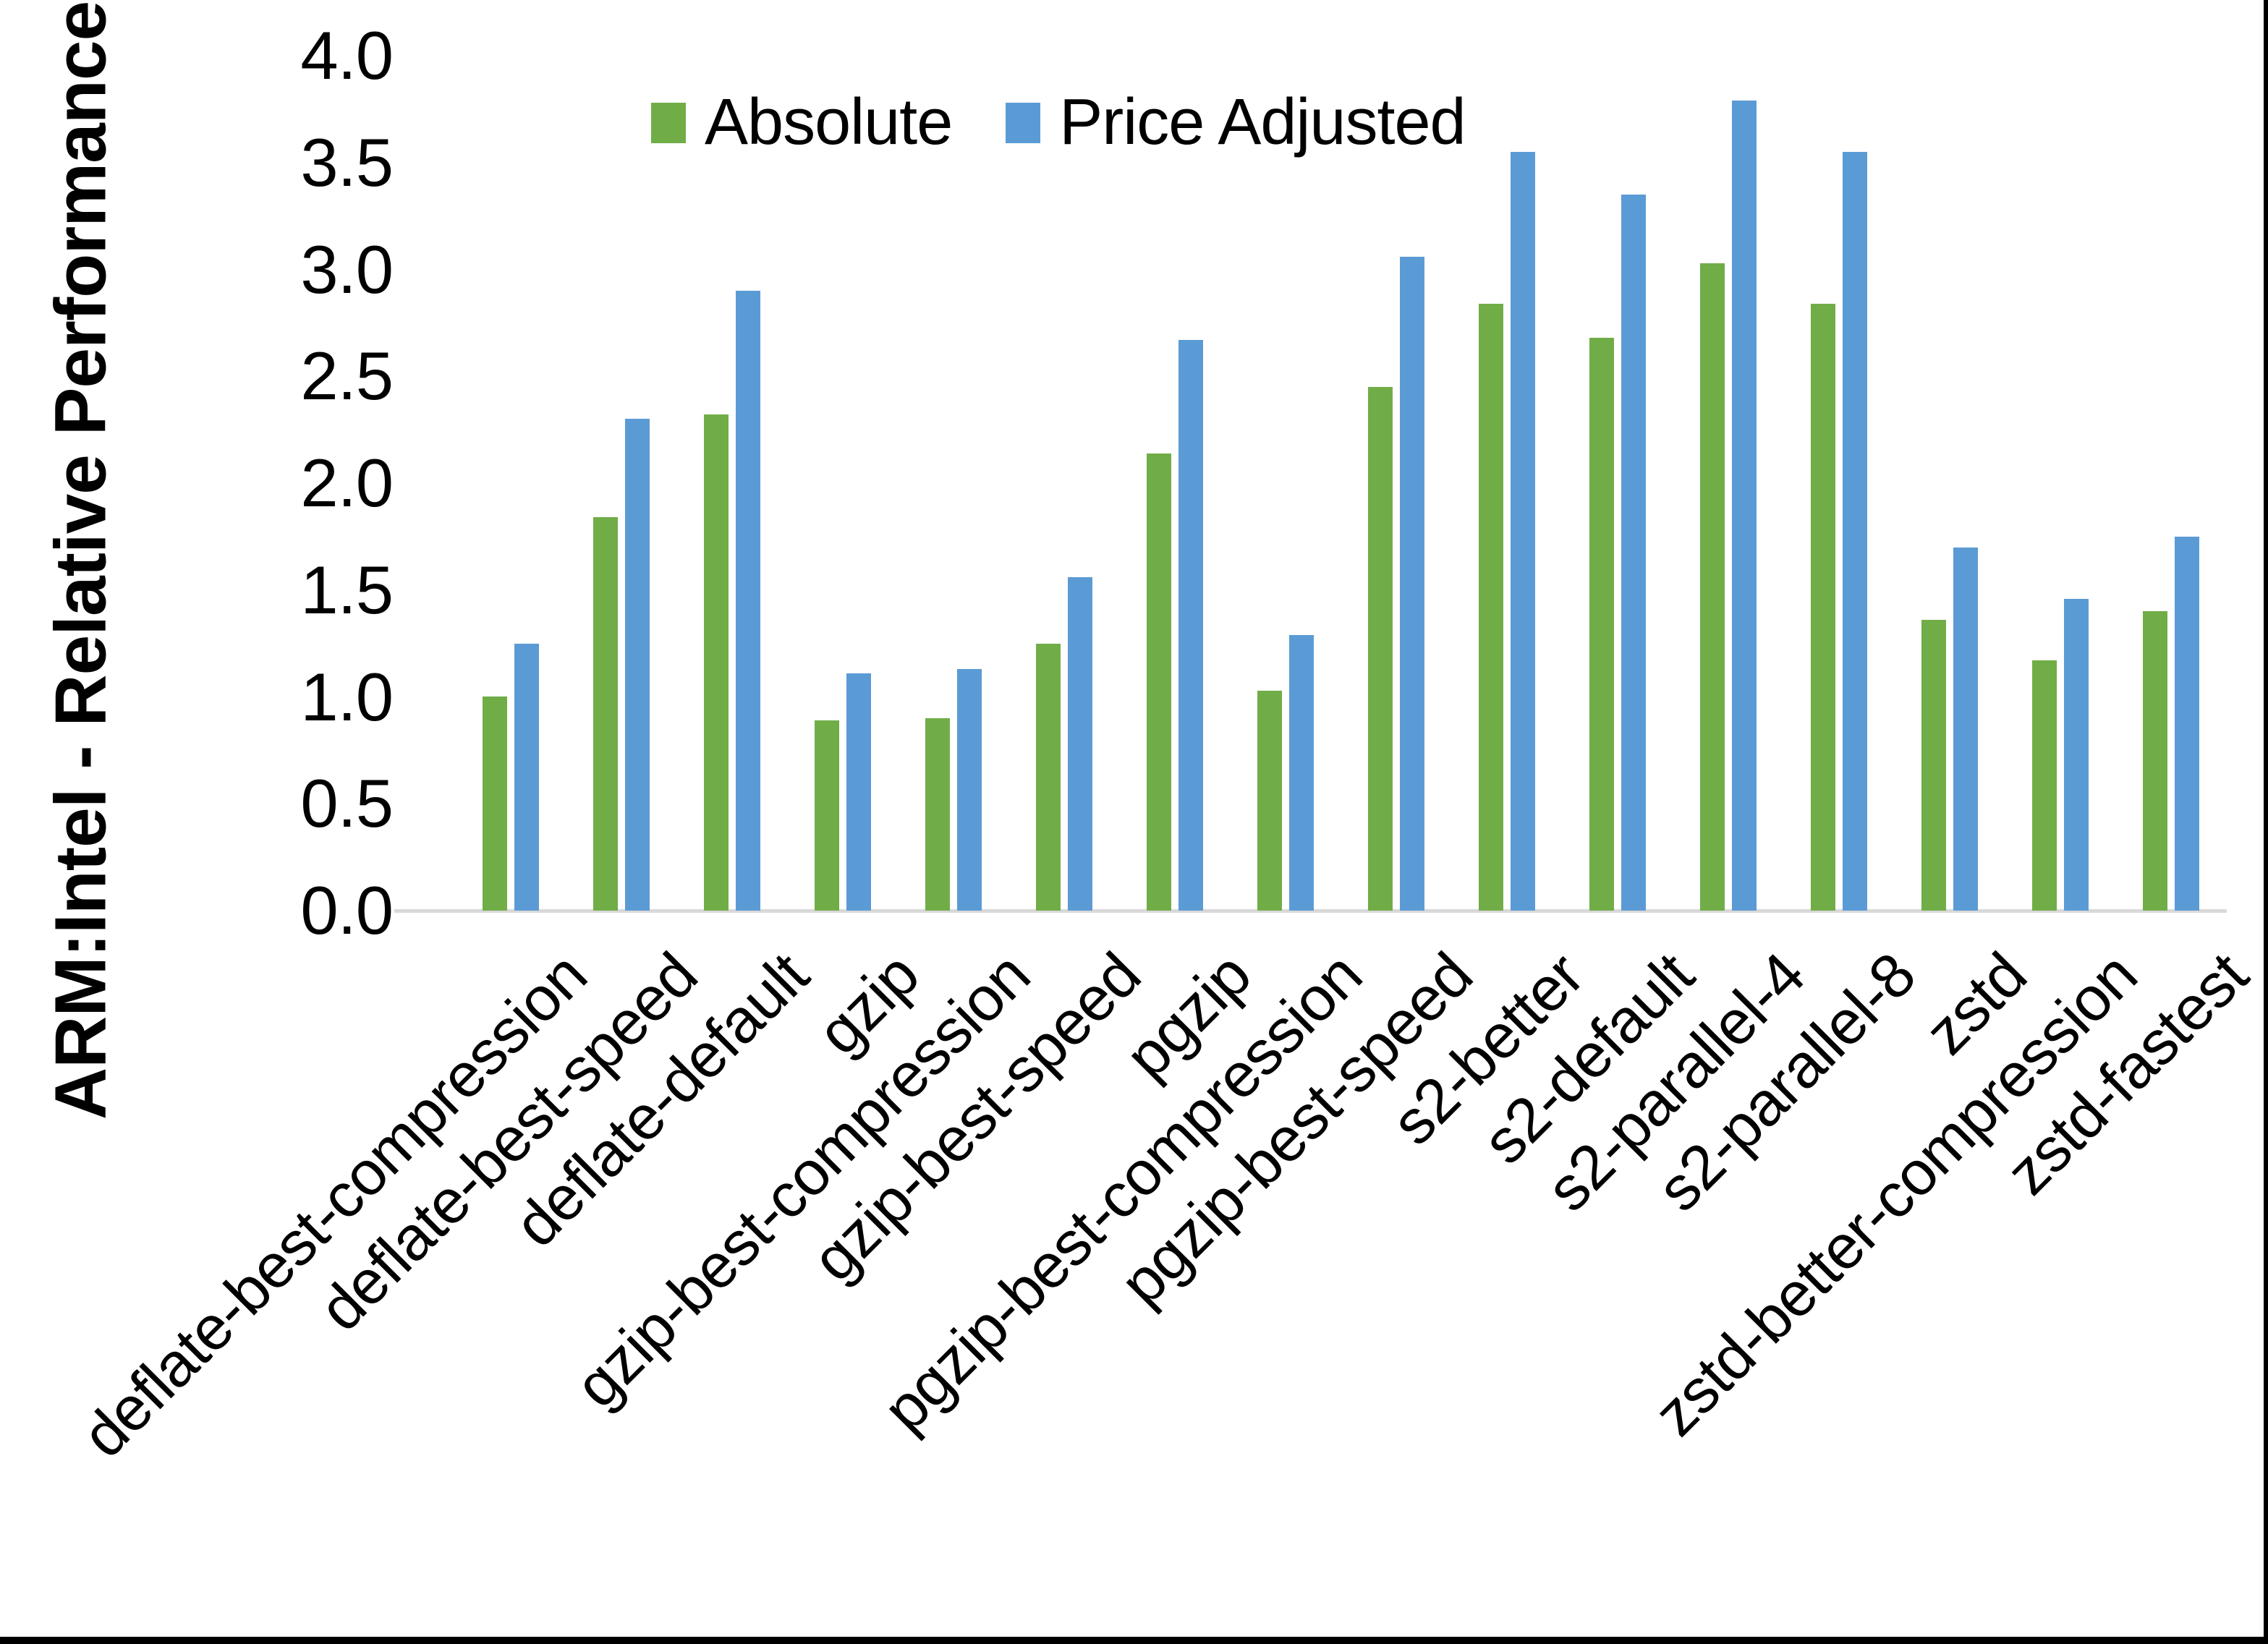  I want to click on right-border, so click(2266, 822).